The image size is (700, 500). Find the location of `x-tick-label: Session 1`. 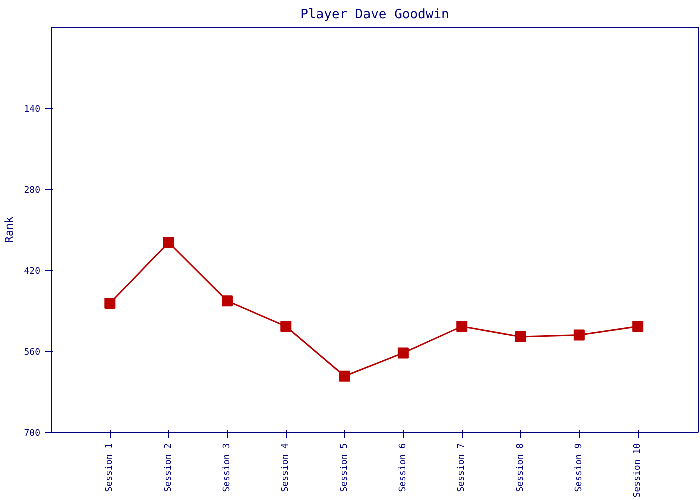

x-tick-label: Session 1 is located at coordinates (110, 467).